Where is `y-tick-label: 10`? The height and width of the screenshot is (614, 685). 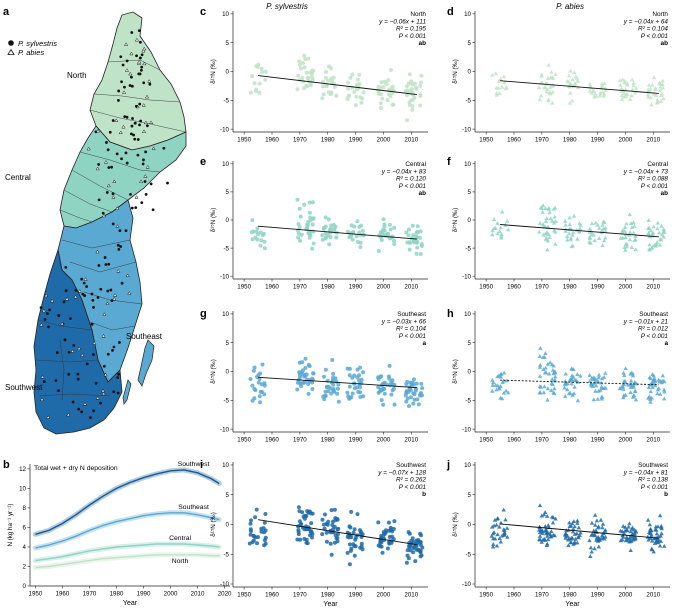
y-tick-label: 10 is located at coordinates (467, 14).